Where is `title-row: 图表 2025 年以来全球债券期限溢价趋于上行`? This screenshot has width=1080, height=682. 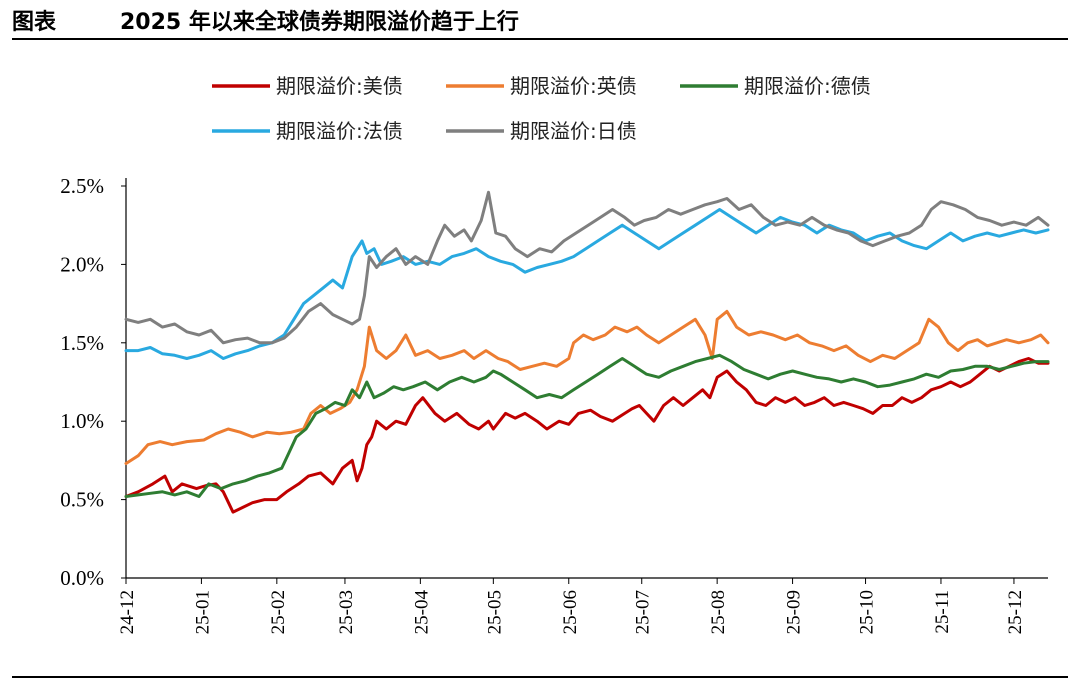
title-row: 图表 2025 年以来全球债券期限溢价趋于上行 is located at coordinates (540, 19).